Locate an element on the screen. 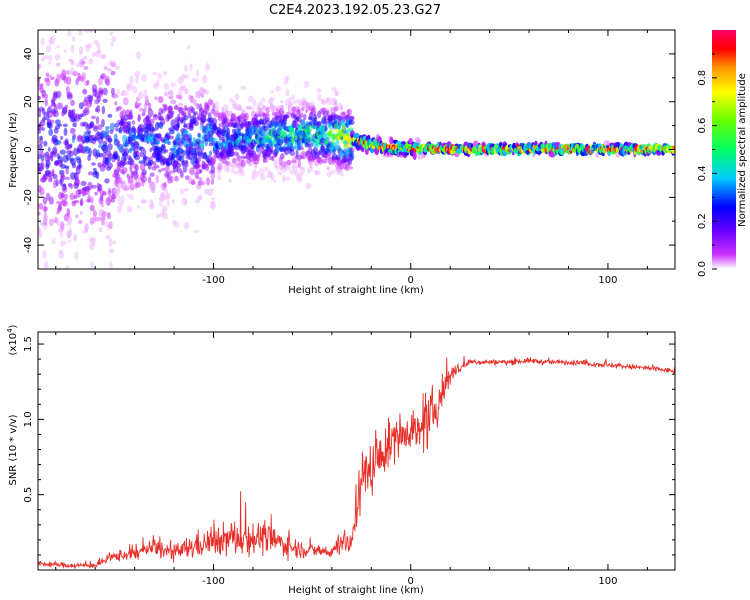 The height and width of the screenshot is (600, 750). colorbar-tick-label: 0.4 is located at coordinates (702, 173).